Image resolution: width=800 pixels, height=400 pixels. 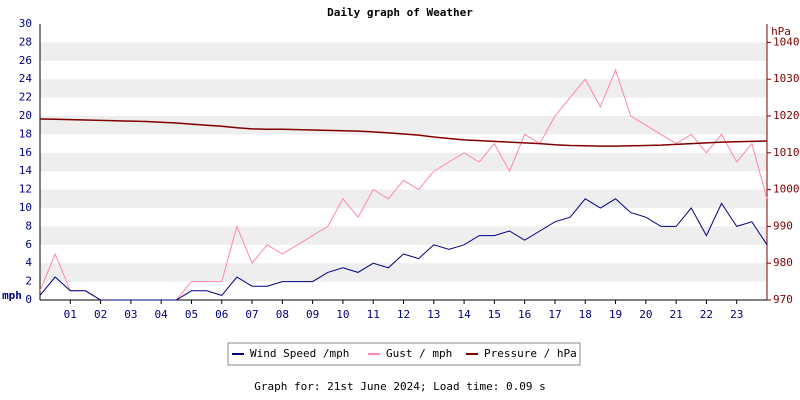 I want to click on x-tick-label: 11, so click(x=373, y=314).